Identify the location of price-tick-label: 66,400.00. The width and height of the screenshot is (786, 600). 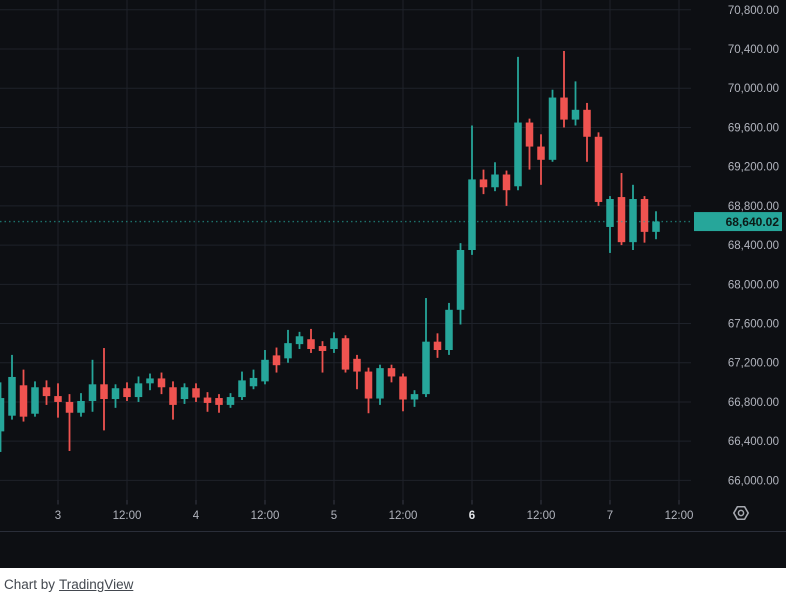
(753, 442).